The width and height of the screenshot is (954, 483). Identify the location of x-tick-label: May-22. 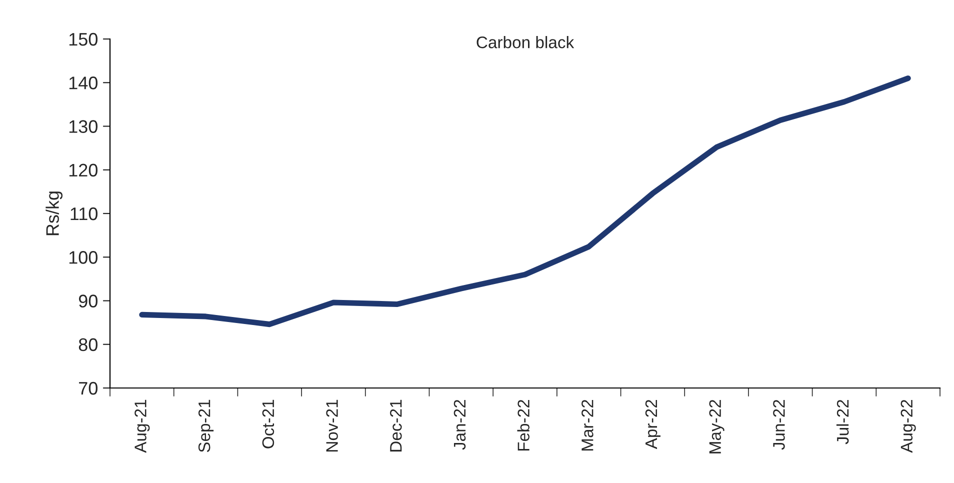
(716, 427).